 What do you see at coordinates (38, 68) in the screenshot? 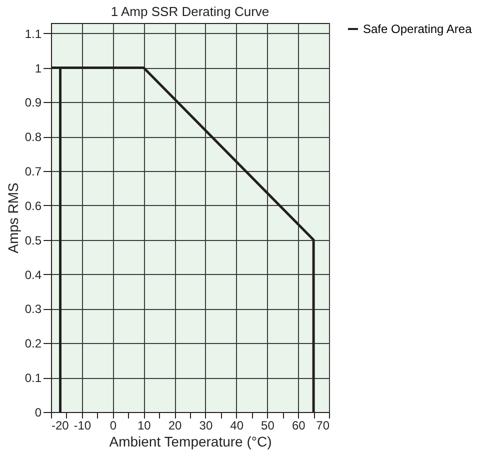
I see `y-tick-label: 1` at bounding box center [38, 68].